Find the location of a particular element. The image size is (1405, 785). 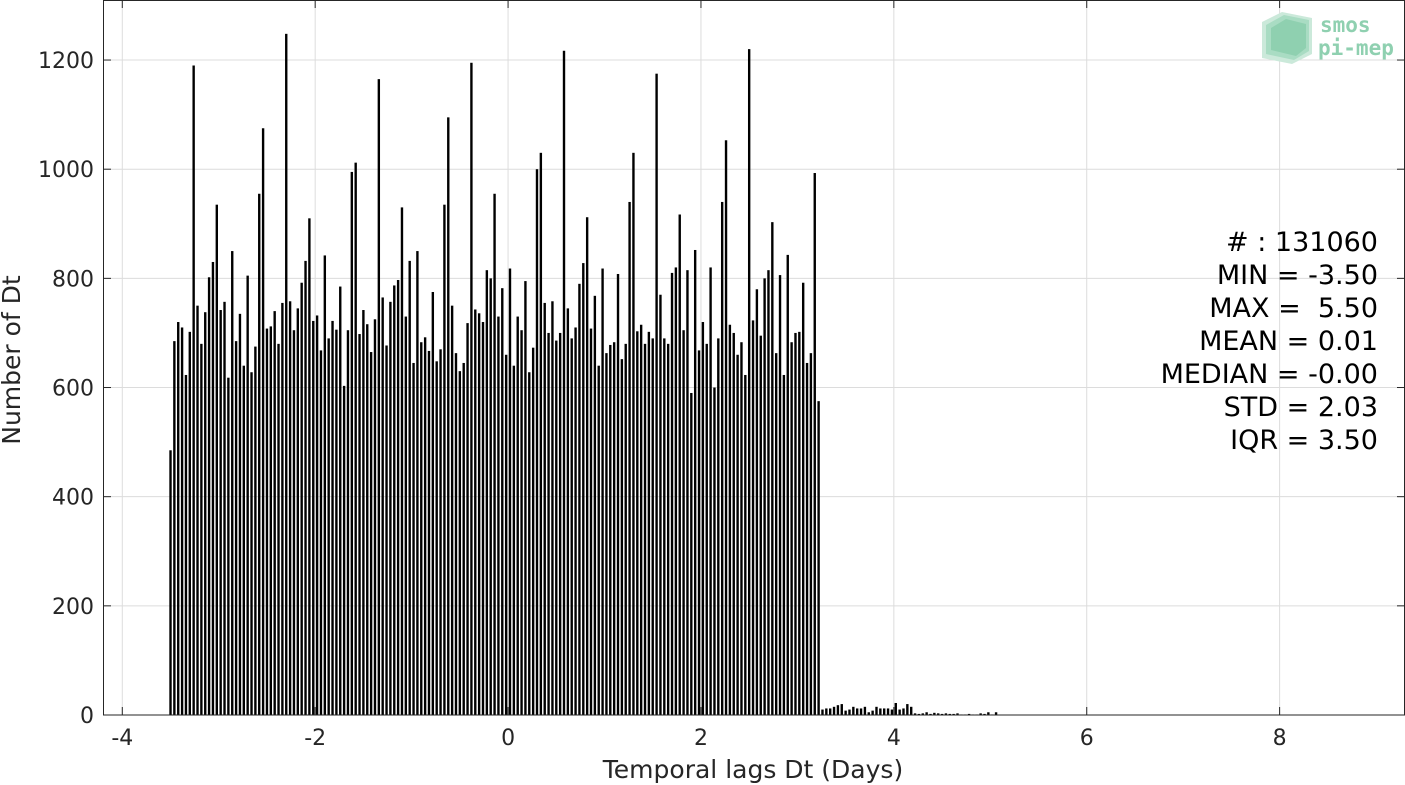

smos-pimep-logo: smos pi-mep is located at coordinates (1328, 38).